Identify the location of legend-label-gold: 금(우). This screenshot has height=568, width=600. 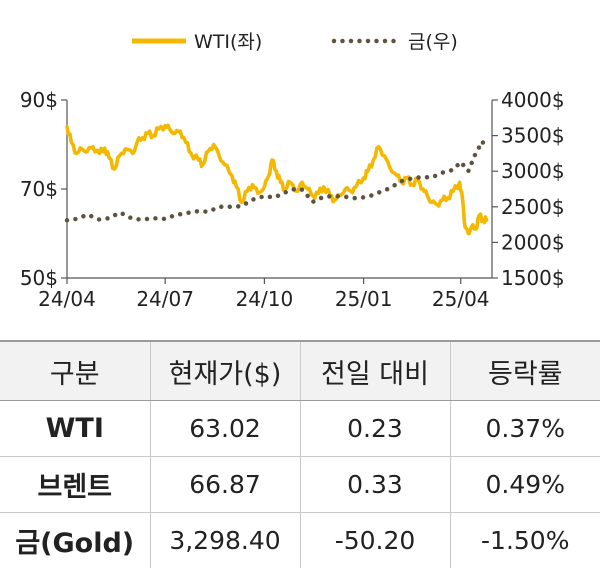
(433, 42).